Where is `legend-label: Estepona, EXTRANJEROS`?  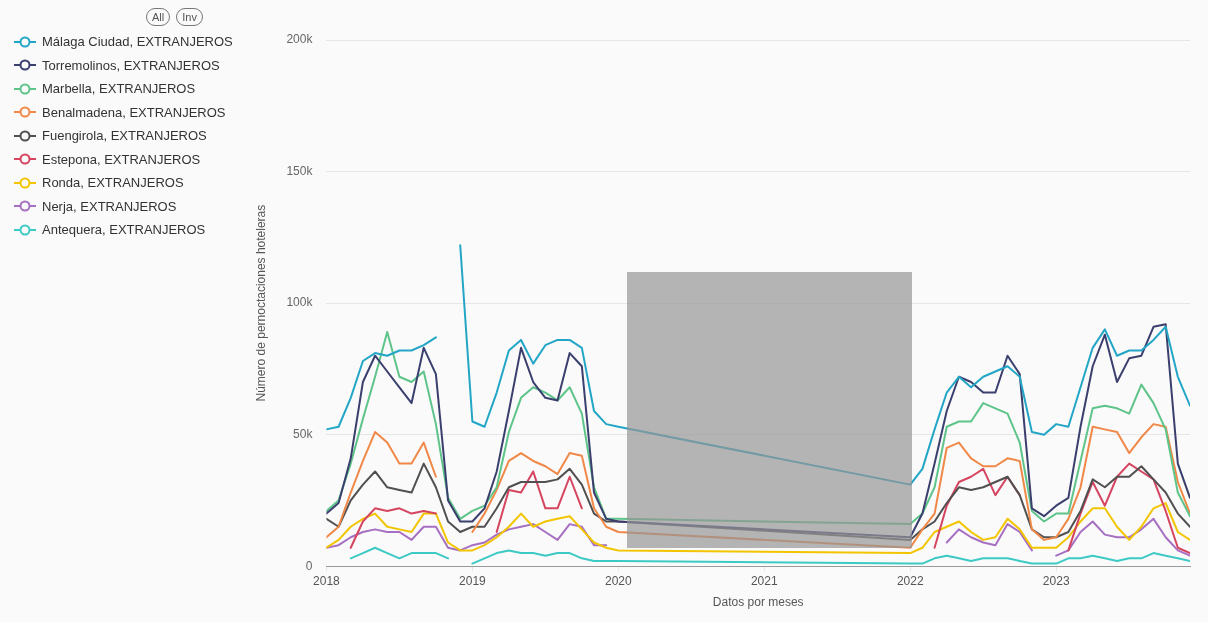
legend-label: Estepona, EXTRANJEROS is located at coordinates (121, 159).